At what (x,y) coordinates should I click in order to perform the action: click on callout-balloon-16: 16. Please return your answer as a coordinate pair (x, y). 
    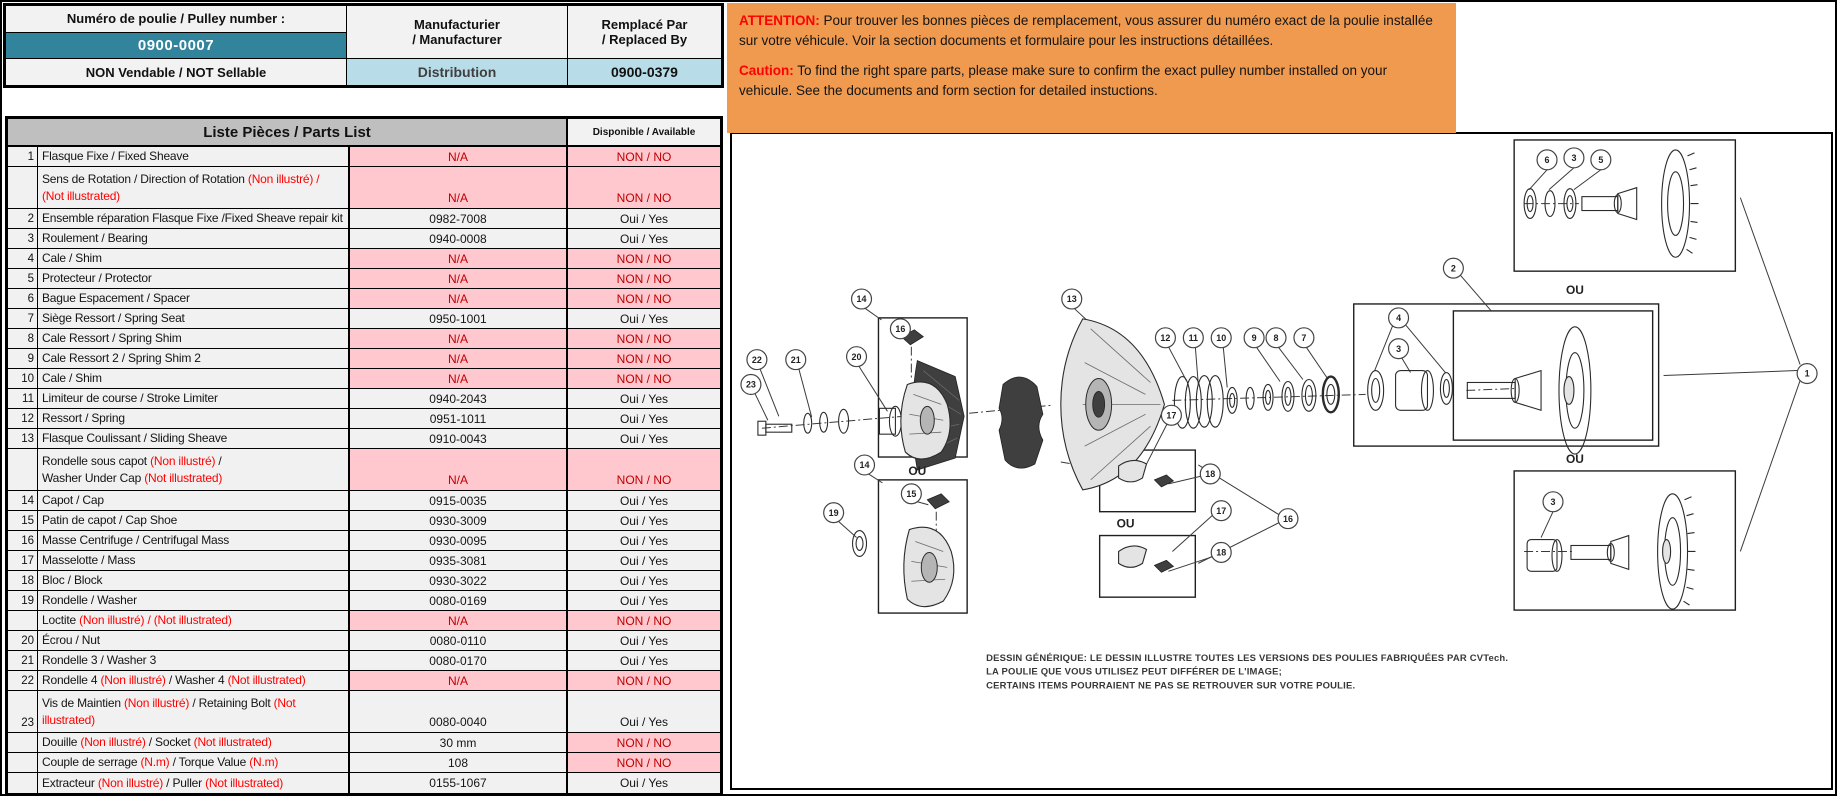
    Looking at the image, I should click on (900, 329).